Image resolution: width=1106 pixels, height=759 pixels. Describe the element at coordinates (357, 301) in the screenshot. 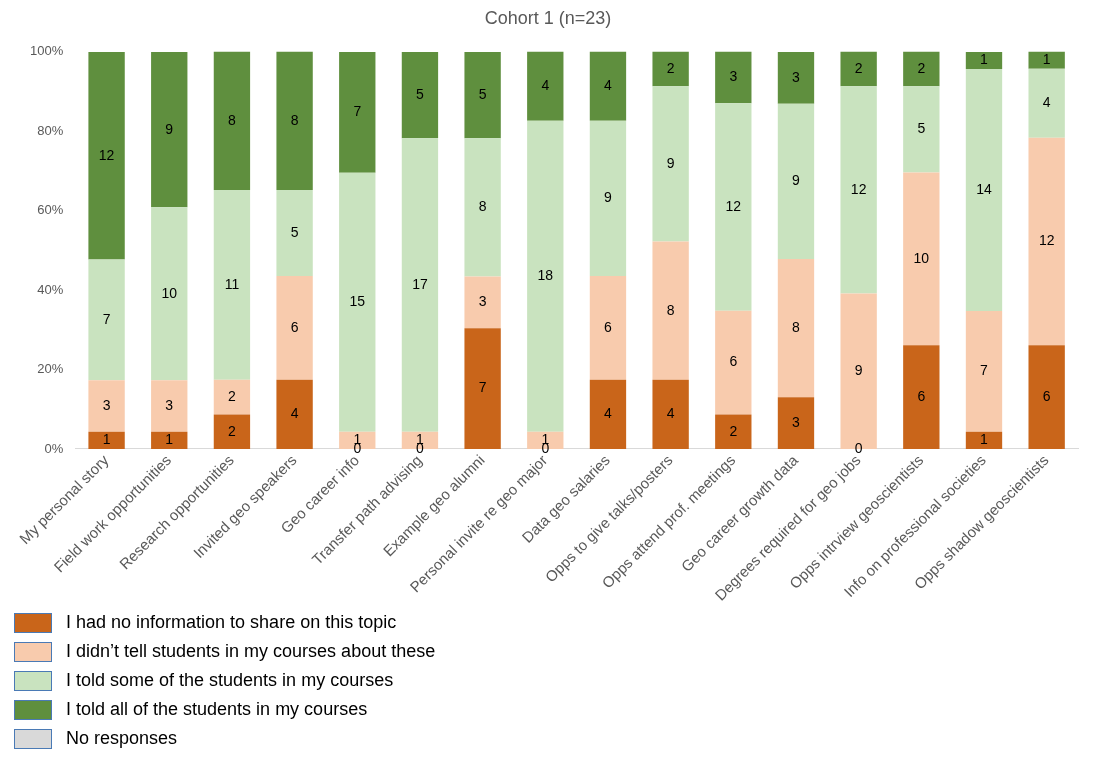

I see `annotation: 15` at that location.